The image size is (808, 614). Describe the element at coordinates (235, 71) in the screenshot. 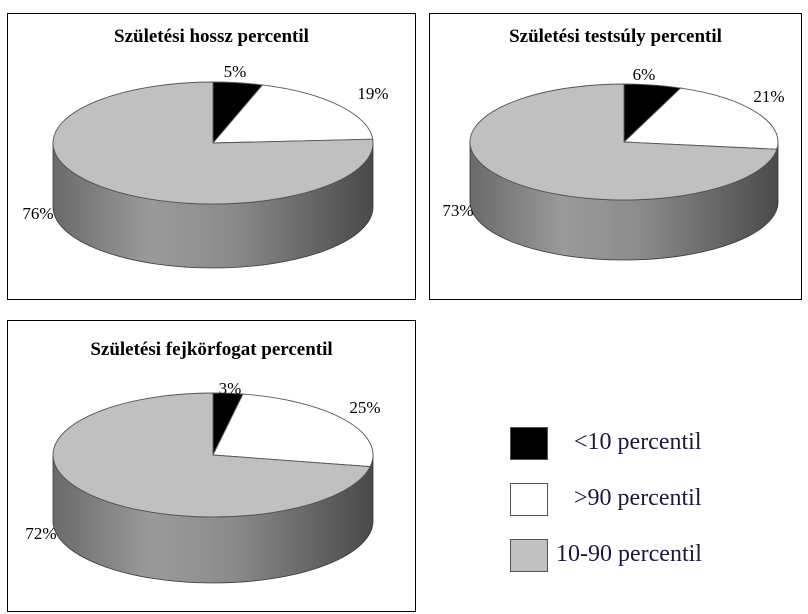

I see `pie-data-label: 5%` at that location.